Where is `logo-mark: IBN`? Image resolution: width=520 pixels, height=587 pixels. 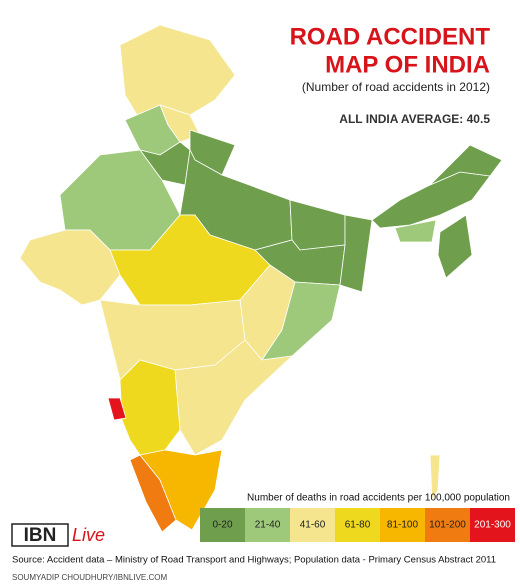 logo-mark: IBN is located at coordinates (40, 535).